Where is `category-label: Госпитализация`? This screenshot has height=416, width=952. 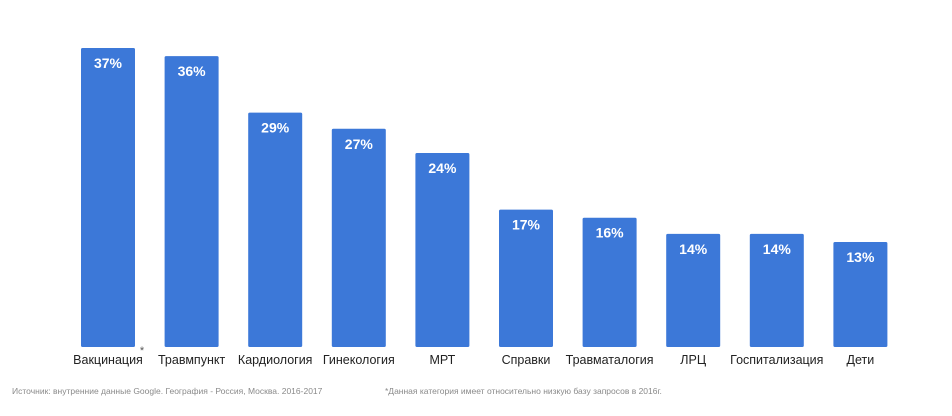 category-label: Госпитализация is located at coordinates (776, 360).